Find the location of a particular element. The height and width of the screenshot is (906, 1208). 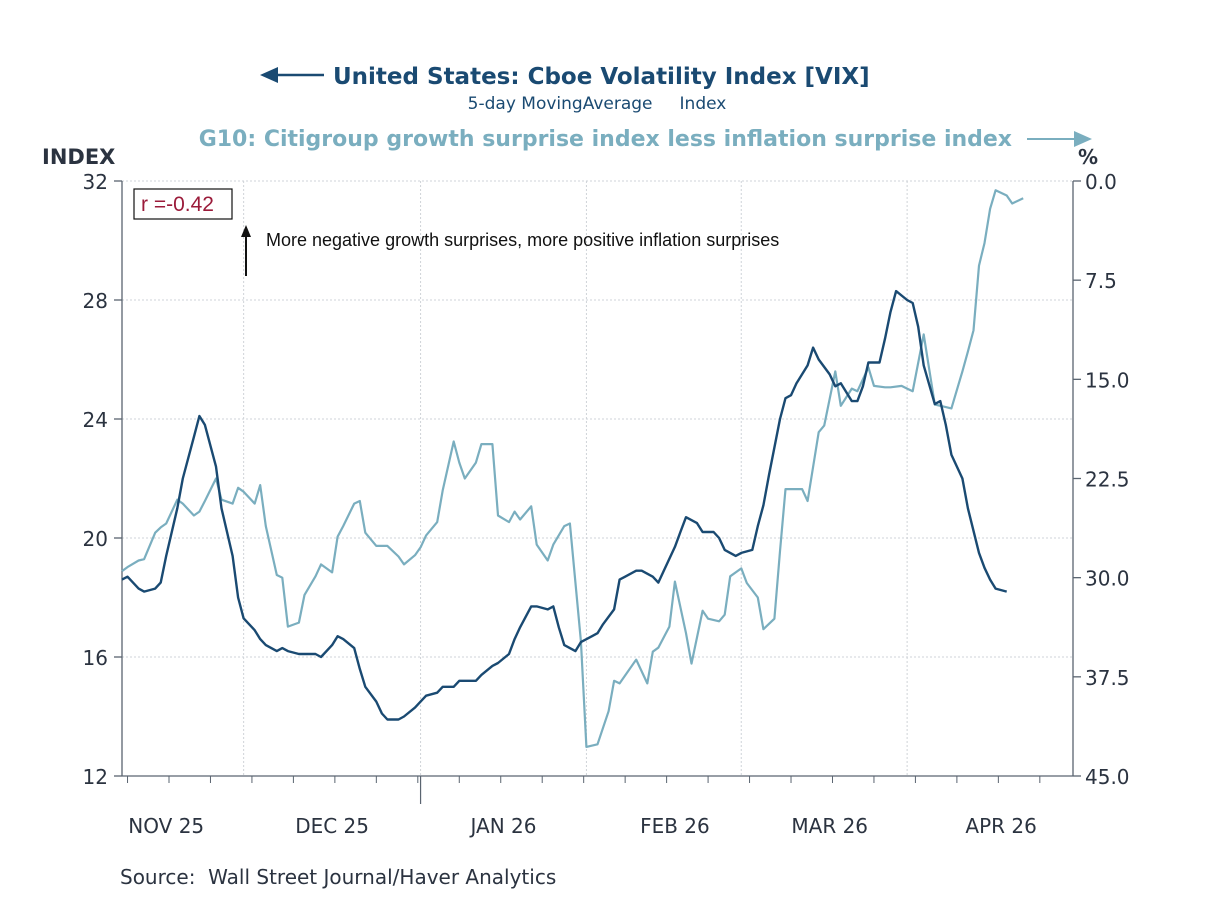

up-arrow-icon is located at coordinates (246, 231).